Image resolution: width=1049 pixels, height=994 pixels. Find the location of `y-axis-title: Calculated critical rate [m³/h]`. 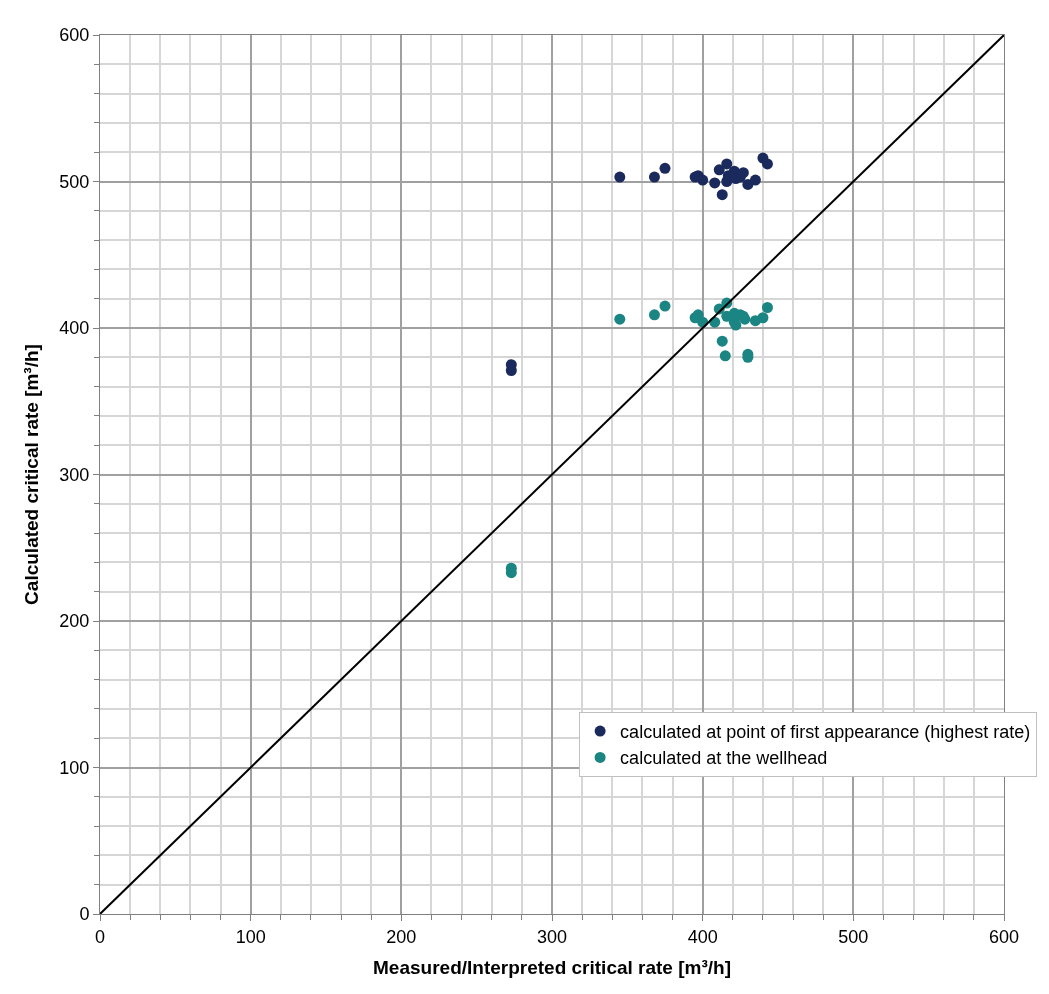

y-axis-title: Calculated critical rate [m³/h] is located at coordinates (32, 474).